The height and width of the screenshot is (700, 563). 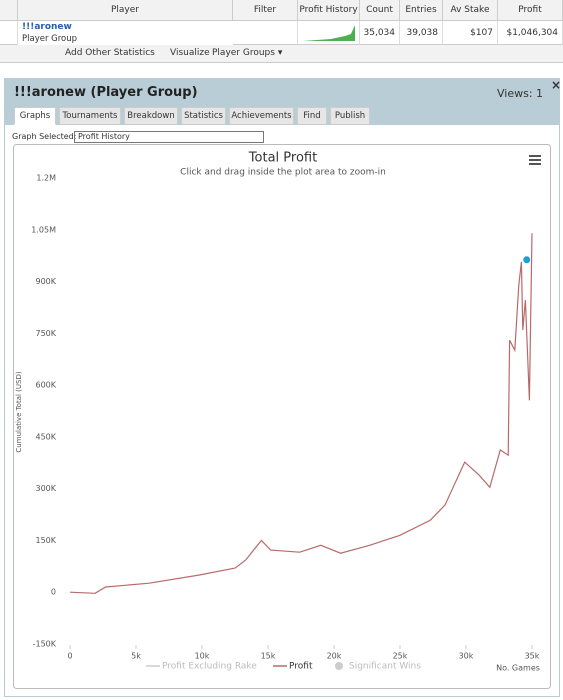 What do you see at coordinates (151, 116) in the screenshot?
I see `tab: Breakdown` at bounding box center [151, 116].